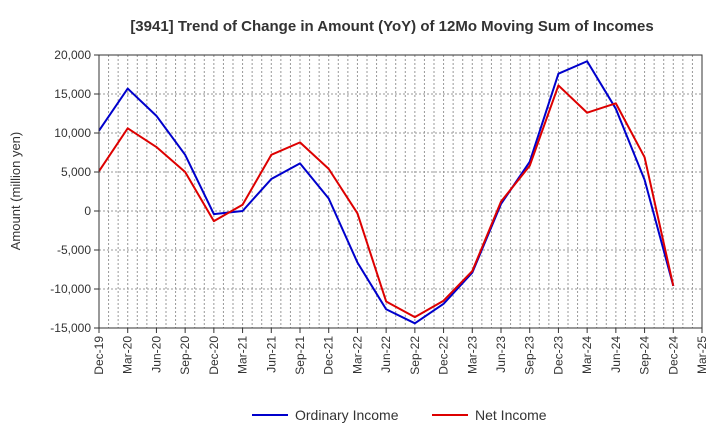 This screenshot has width=720, height=440. Describe the element at coordinates (386, 354) in the screenshot. I see `x-tick-label: Jun-22` at that location.